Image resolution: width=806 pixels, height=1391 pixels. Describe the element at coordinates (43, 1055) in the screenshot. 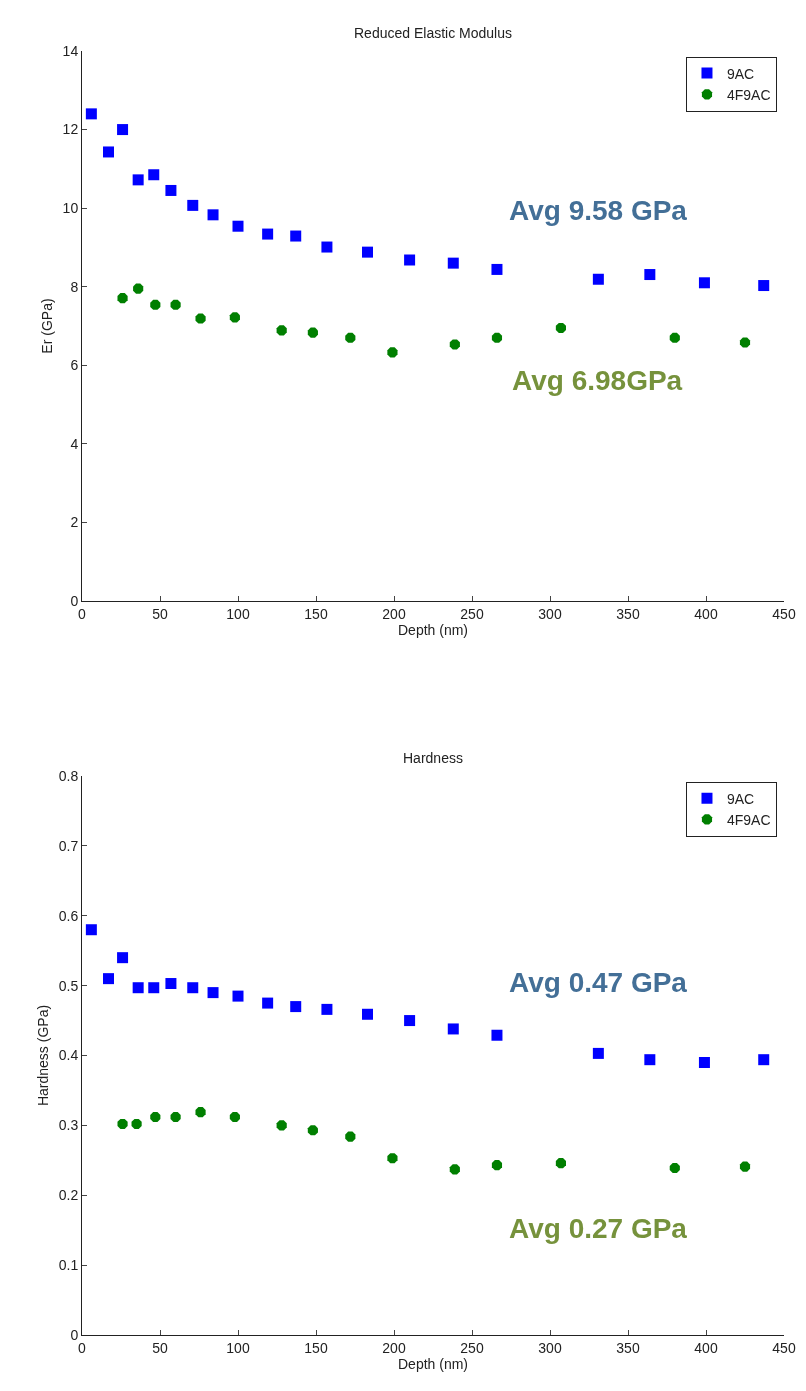

I see `y-axis-title: Hardness (GPa)` at that location.